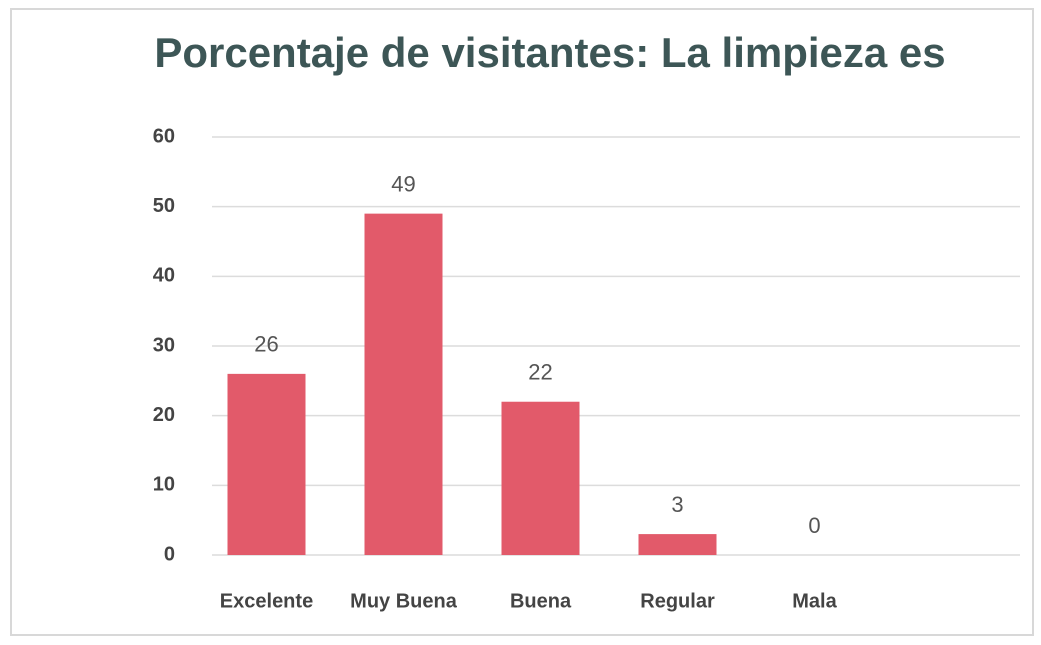  Describe the element at coordinates (164, 136) in the screenshot. I see `y-tick-label: 60` at that location.